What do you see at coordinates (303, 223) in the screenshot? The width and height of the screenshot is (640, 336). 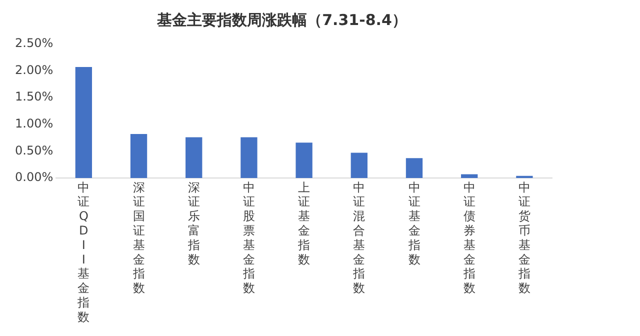 I see `x-tick-label: 上证基金指数` at bounding box center [303, 223].